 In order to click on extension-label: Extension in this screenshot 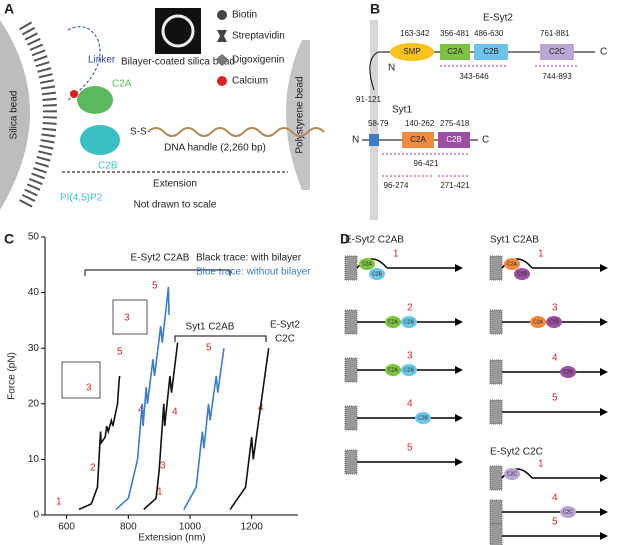, I will do `click(175, 184)`.